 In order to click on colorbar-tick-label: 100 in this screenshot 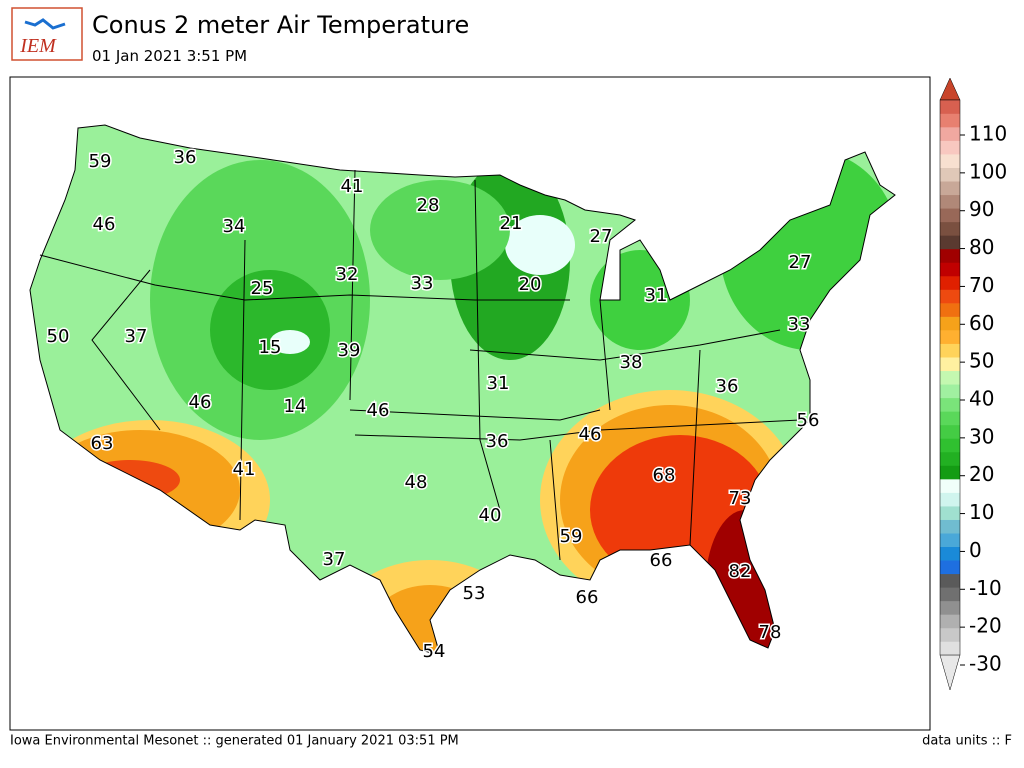, I will do `click(988, 171)`.